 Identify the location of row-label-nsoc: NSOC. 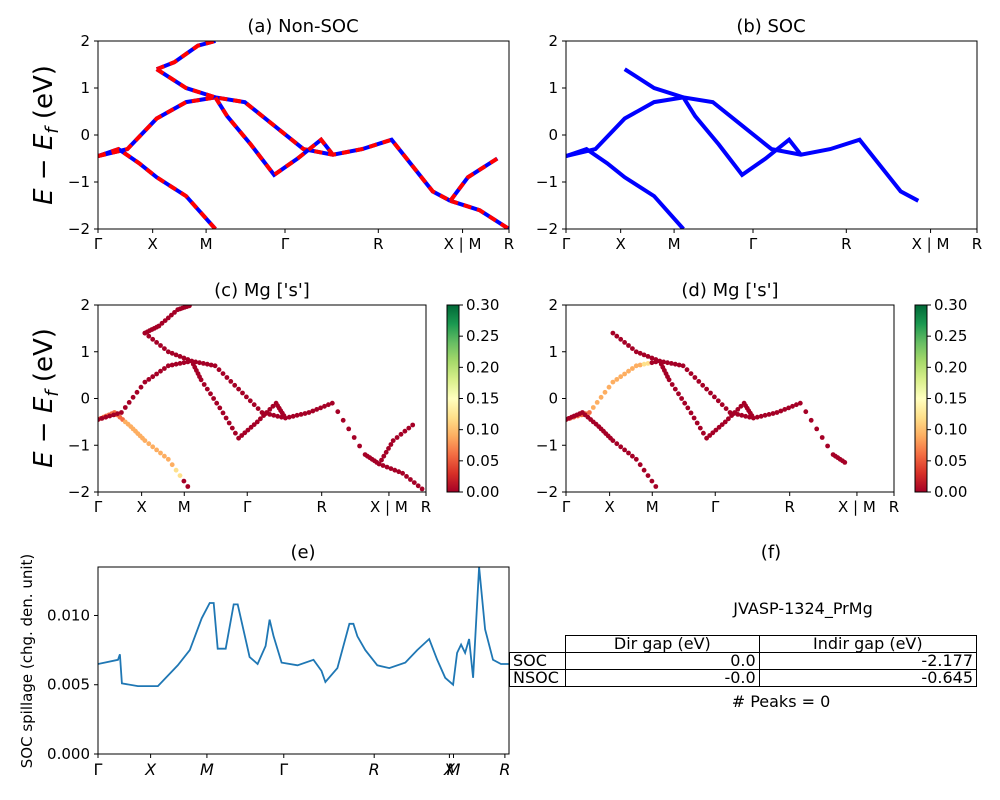
(537, 678).